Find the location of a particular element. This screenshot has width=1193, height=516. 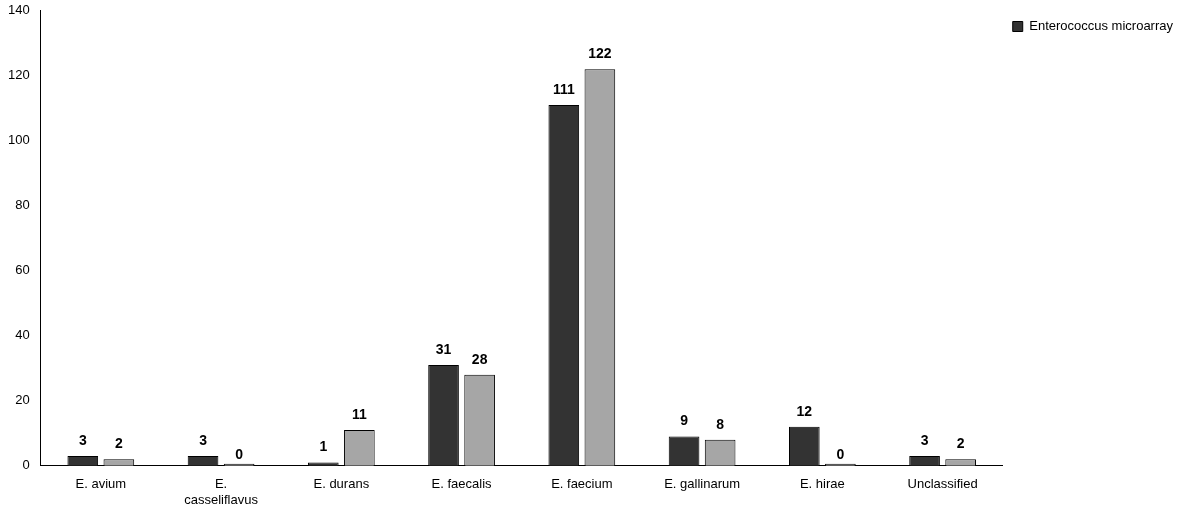

data-label: 111 is located at coordinates (563, 88).